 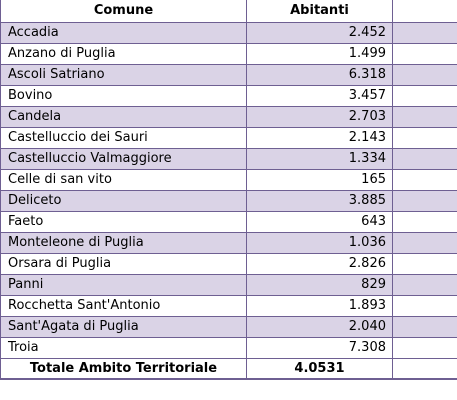 I want to click on table-row: Monteleone di Puglia 1.036, so click(x=228, y=242).